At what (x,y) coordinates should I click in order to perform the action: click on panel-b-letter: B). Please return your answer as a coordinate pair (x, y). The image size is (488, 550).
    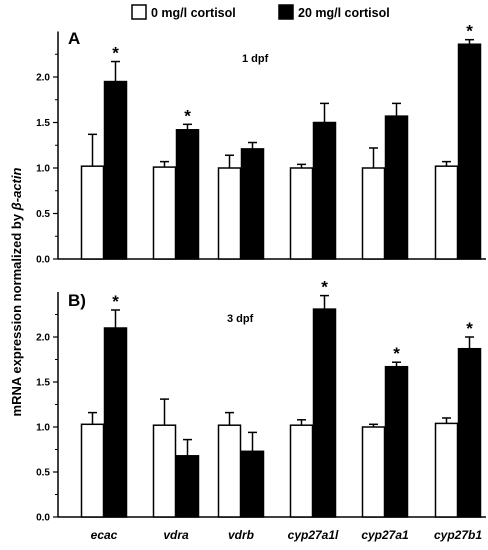
    Looking at the image, I should click on (77, 300).